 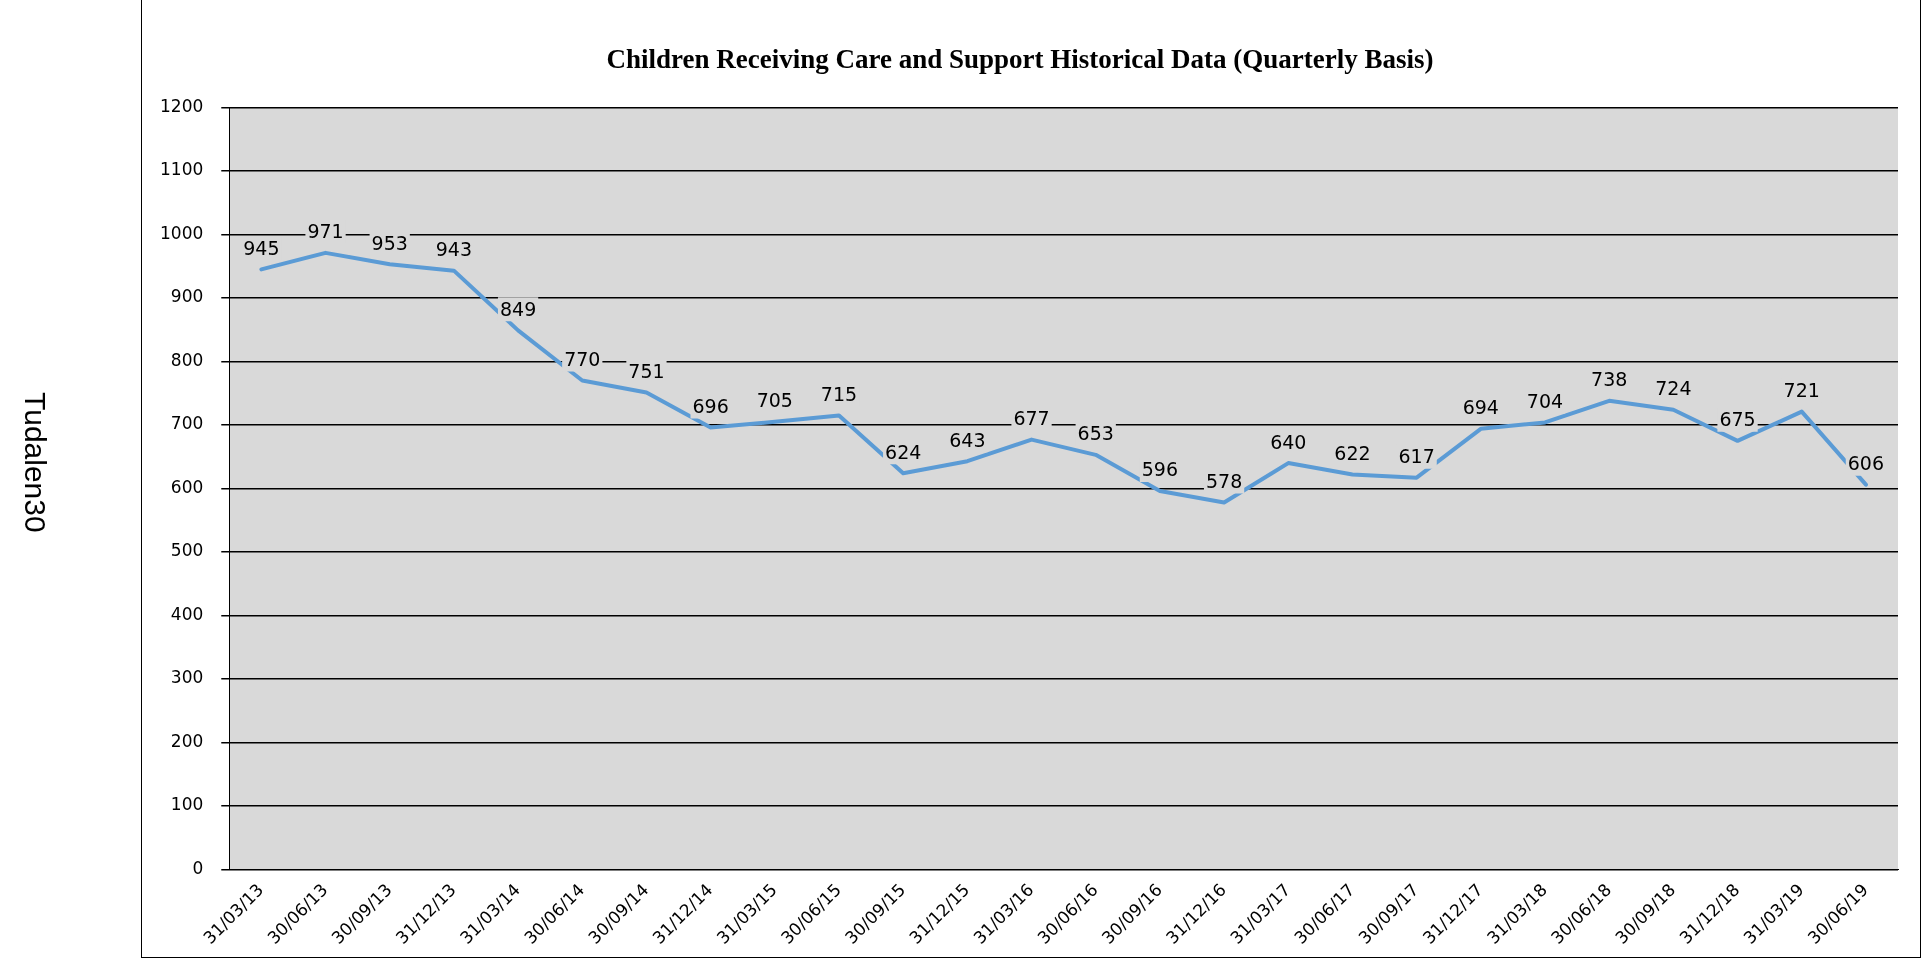 What do you see at coordinates (187, 740) in the screenshot?
I see `y-tick-label: 200` at bounding box center [187, 740].